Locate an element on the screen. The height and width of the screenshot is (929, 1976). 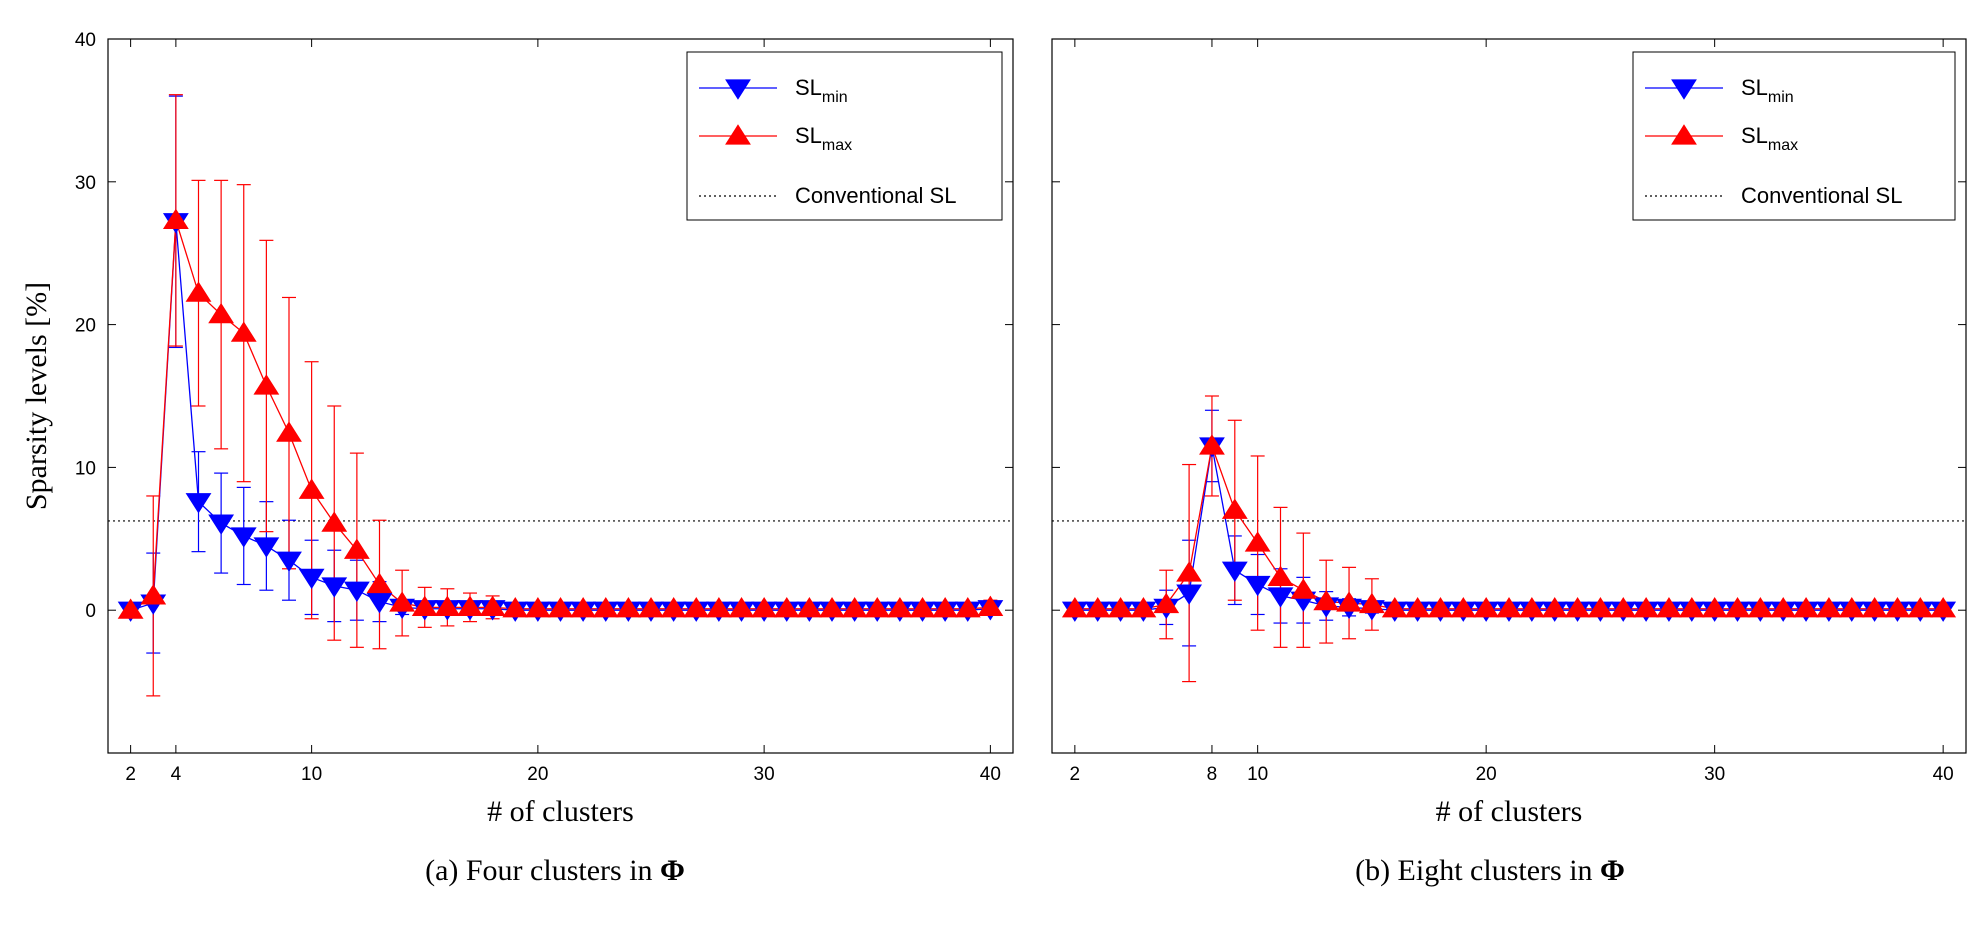
caption-text: (b) Eight clusters in is located at coordinates (1477, 870).